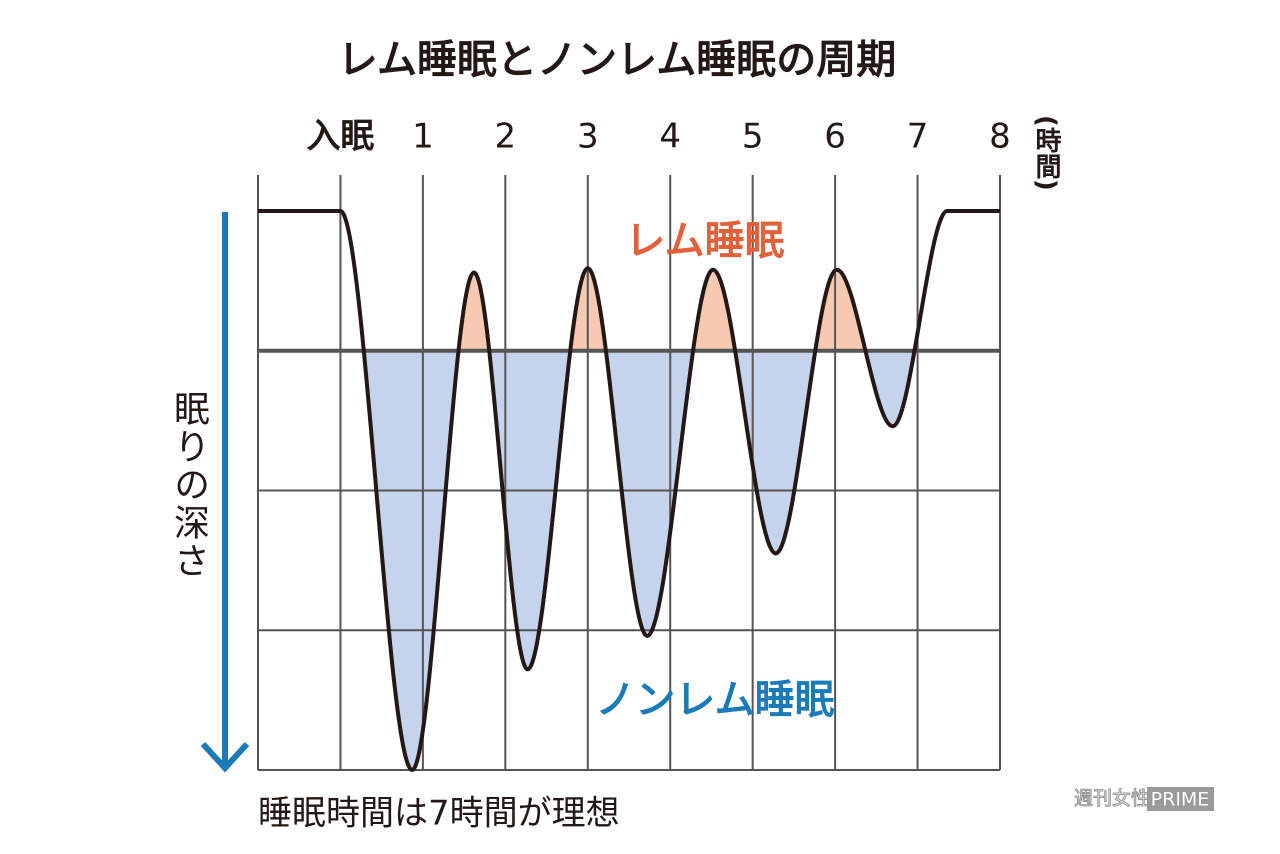 This screenshot has height=854, width=1280. I want to click on source-brand: 週刊女性, so click(1112, 799).